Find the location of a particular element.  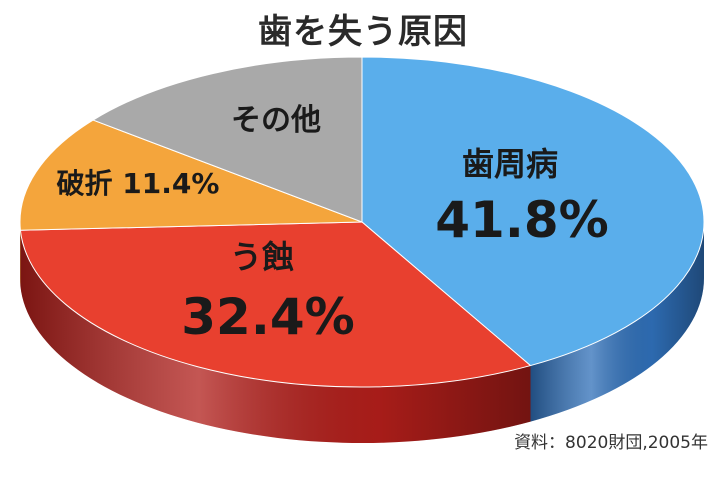

slice-label-その他: その他 is located at coordinates (276, 120).